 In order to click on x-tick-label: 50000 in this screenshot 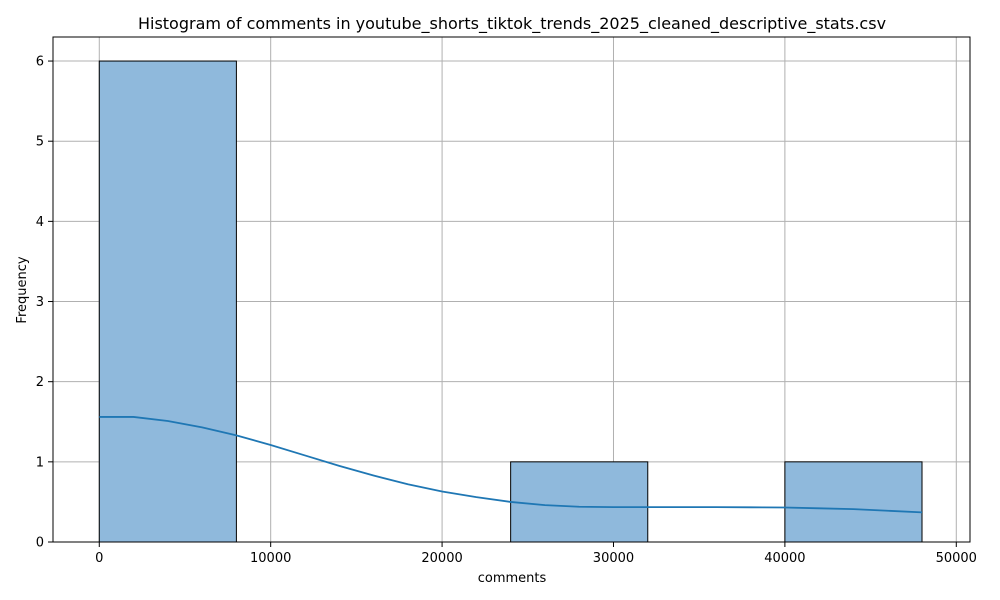, I will do `click(956, 558)`.